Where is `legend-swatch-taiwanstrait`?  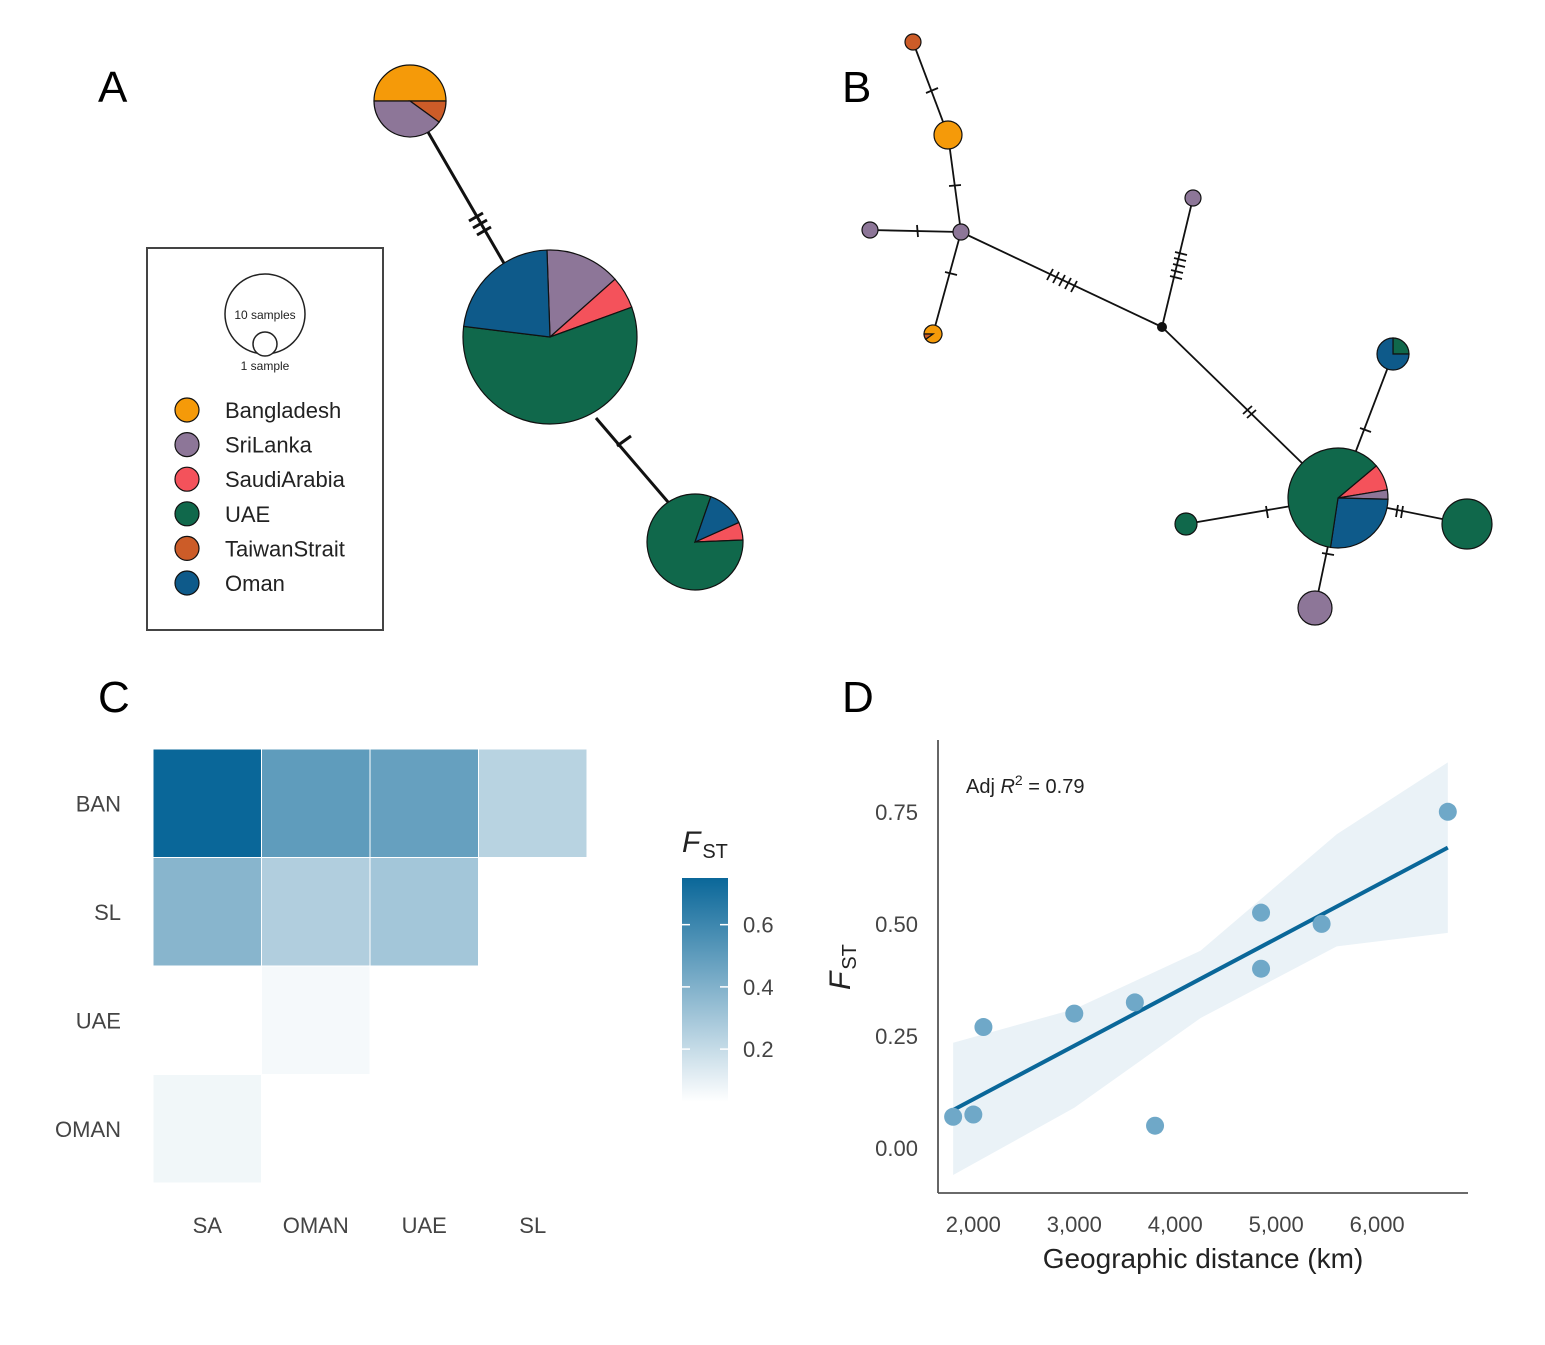
legend-swatch-taiwanstrait is located at coordinates (187, 548).